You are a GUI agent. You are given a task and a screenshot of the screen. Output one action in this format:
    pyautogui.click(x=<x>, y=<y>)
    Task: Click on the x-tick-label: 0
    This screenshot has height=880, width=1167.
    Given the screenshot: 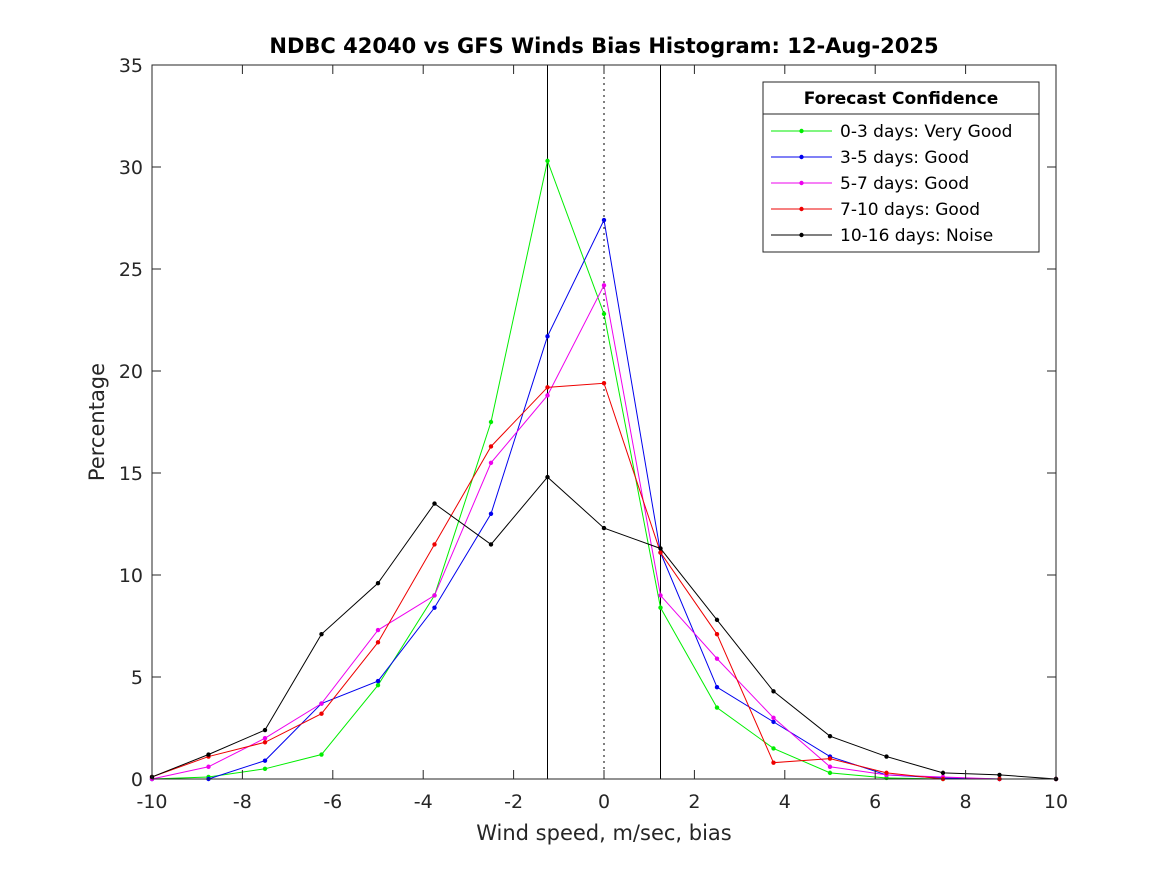 What is the action you would take?
    pyautogui.click(x=604, y=802)
    